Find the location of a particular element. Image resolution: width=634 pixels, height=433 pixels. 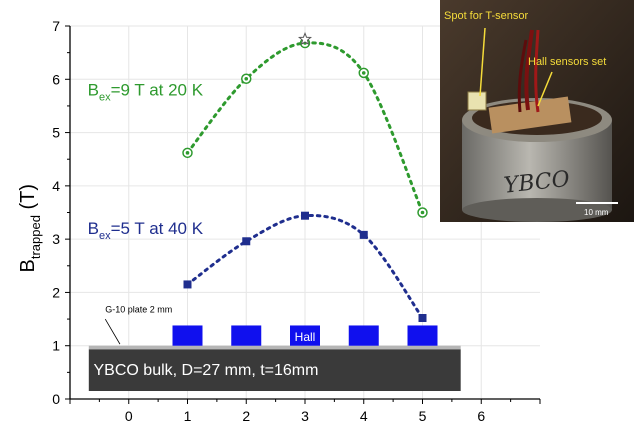

x-tick-label: 1 is located at coordinates (188, 416).